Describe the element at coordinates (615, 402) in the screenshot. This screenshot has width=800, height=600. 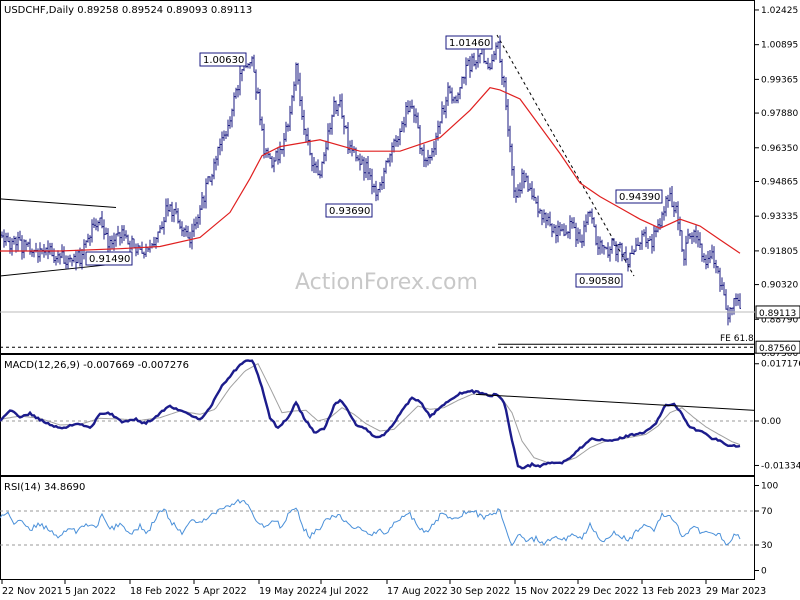
I see `macd-trendline` at that location.